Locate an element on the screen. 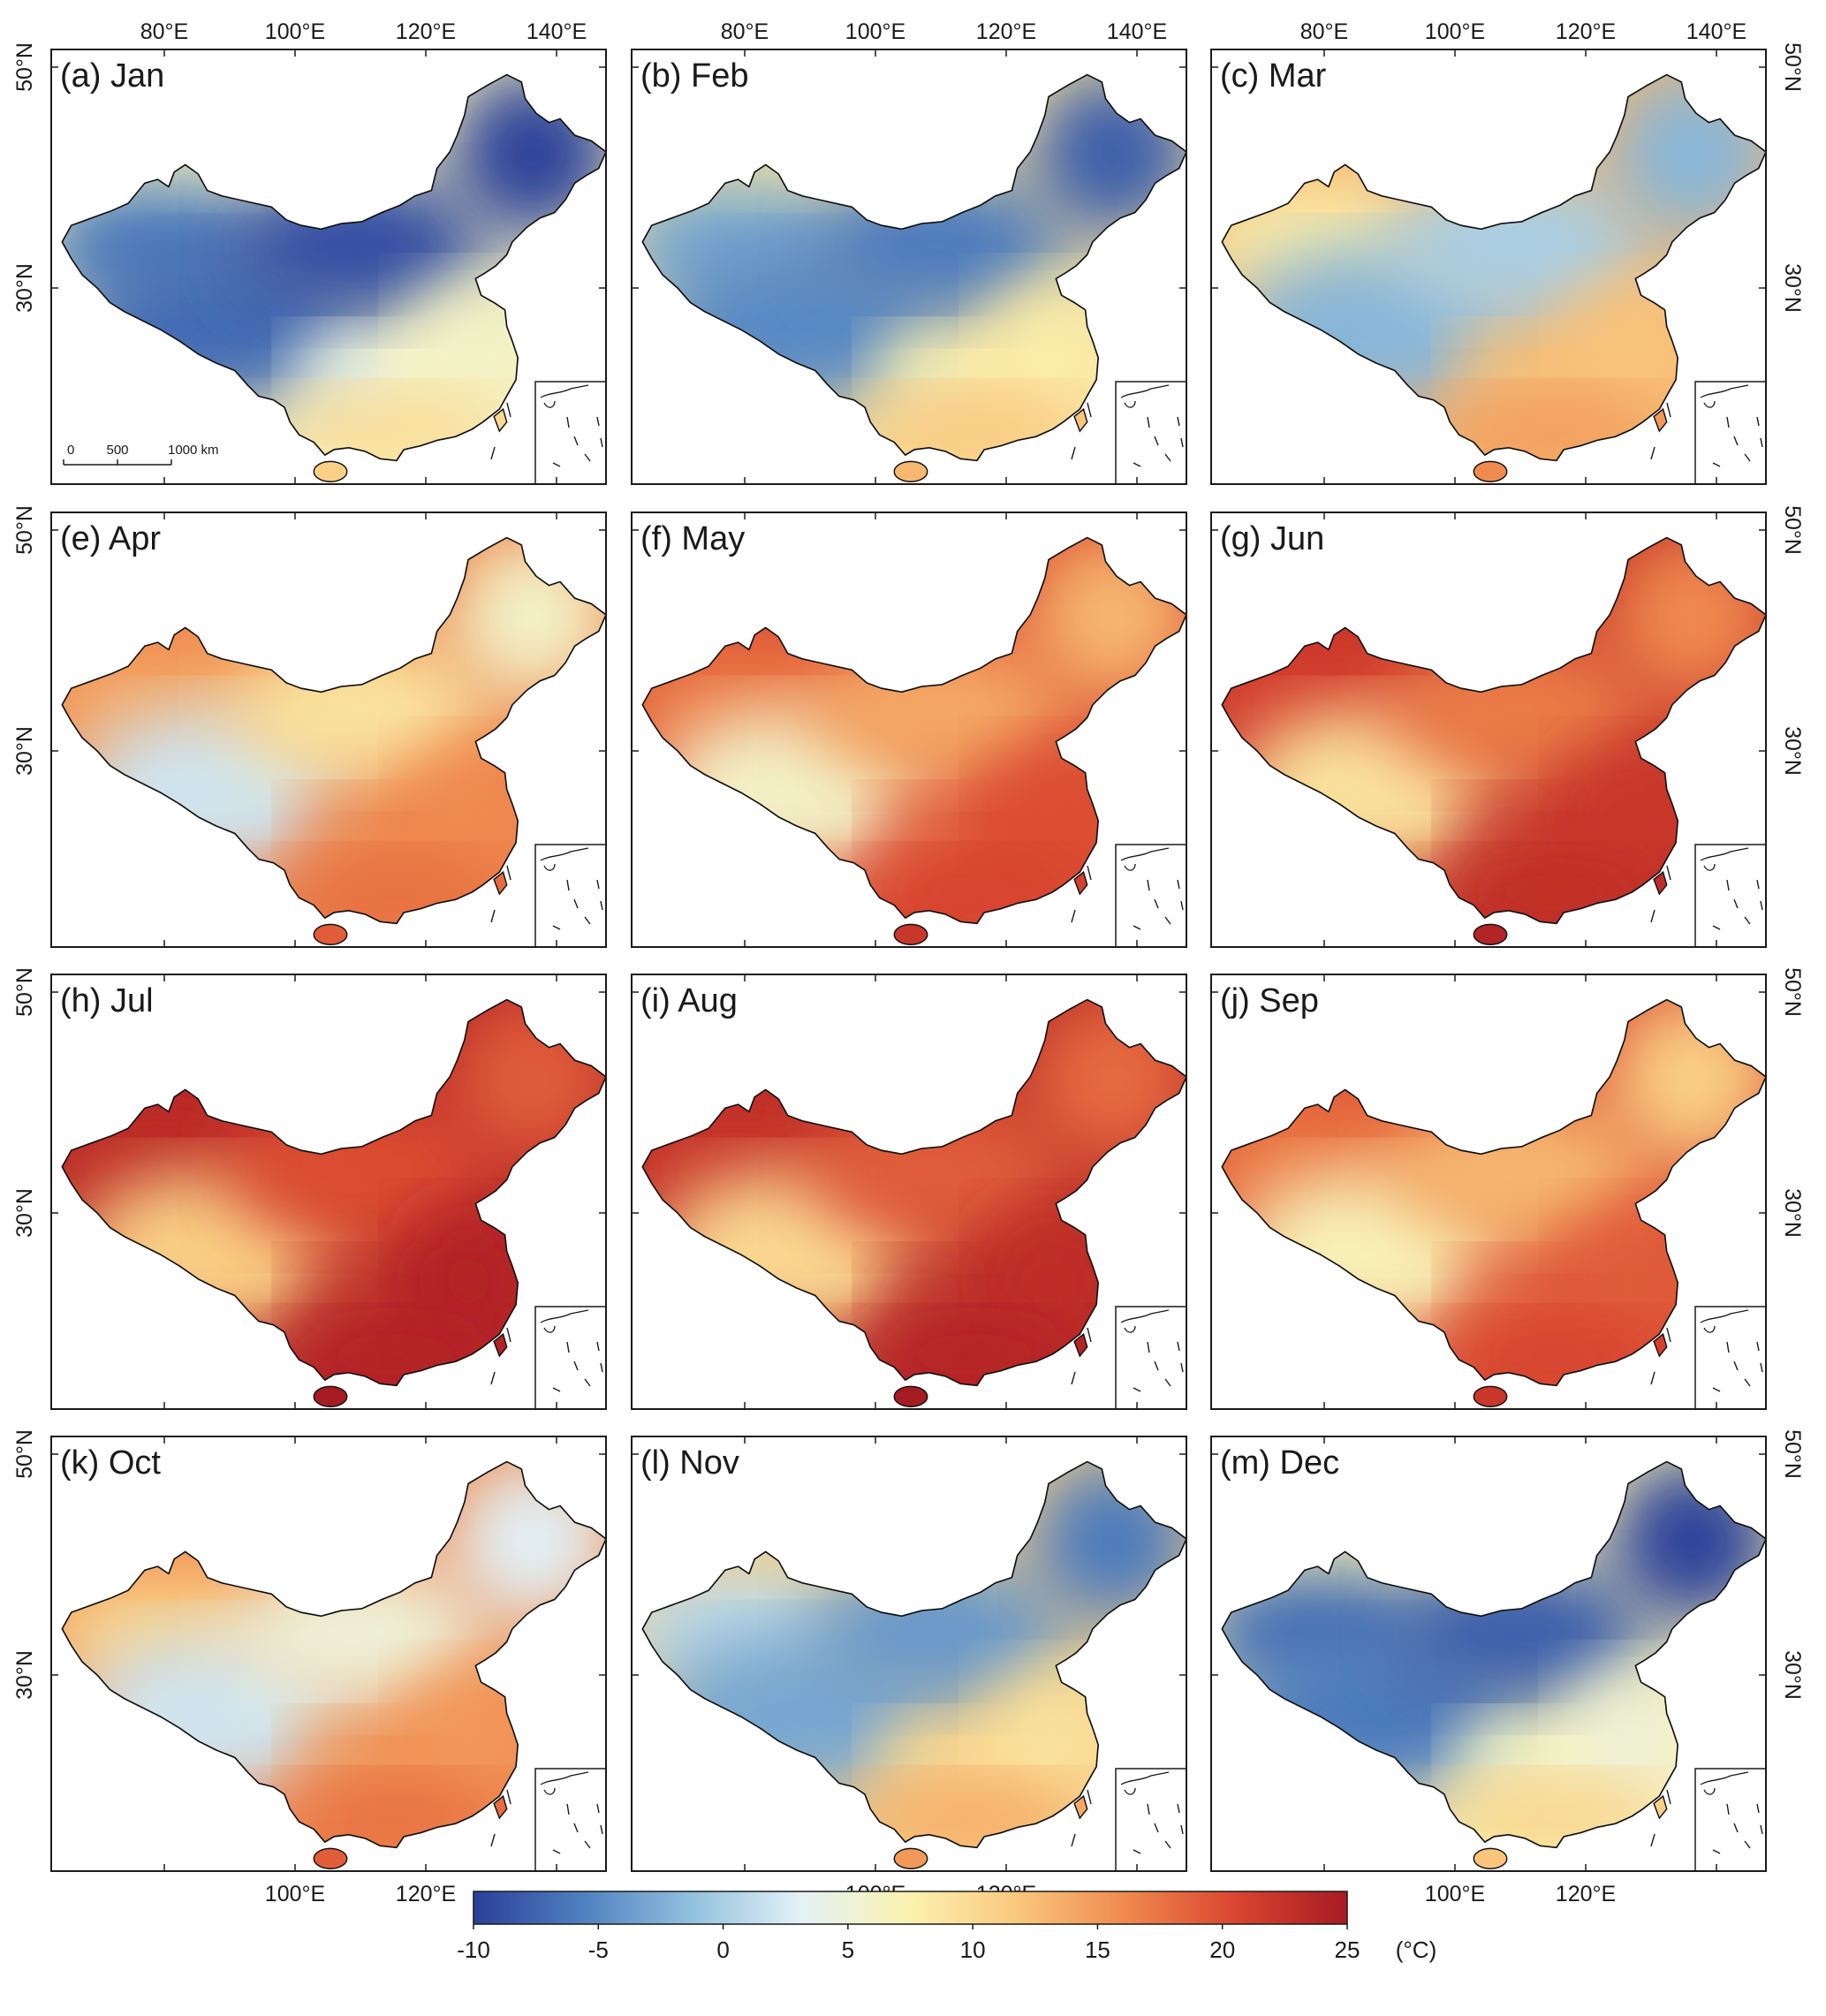 The height and width of the screenshot is (2016, 1826). map-panel: (i) Aug is located at coordinates (909, 1192).